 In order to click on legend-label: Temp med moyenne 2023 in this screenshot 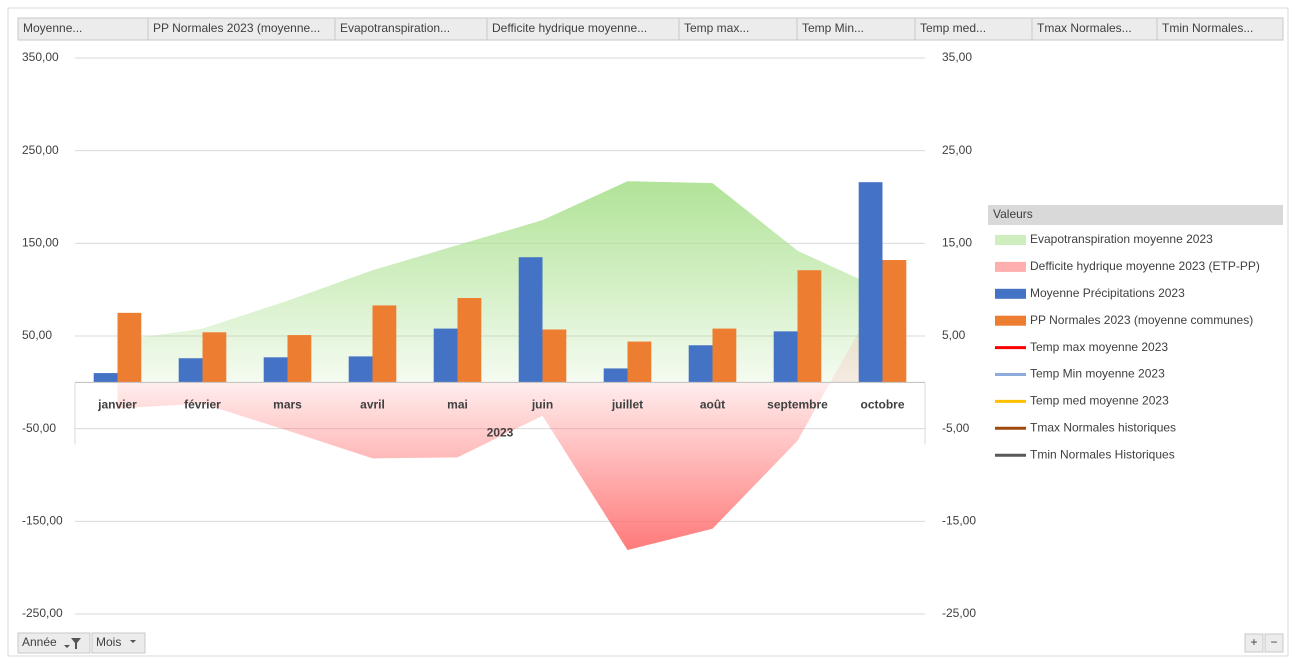, I will do `click(1099, 401)`.